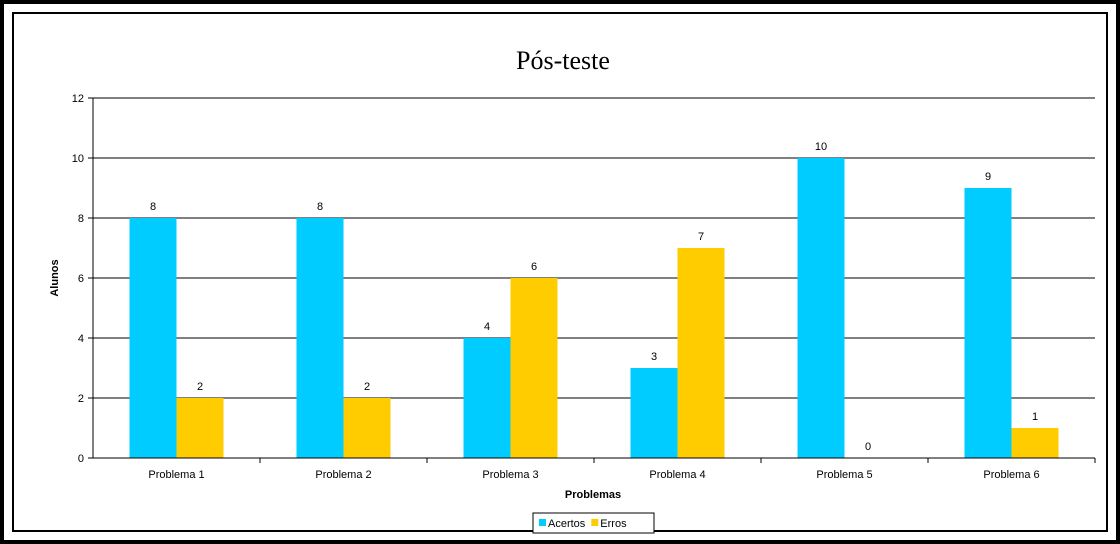  Describe the element at coordinates (613, 524) in the screenshot. I see `legend-label-erros: Erros` at that location.